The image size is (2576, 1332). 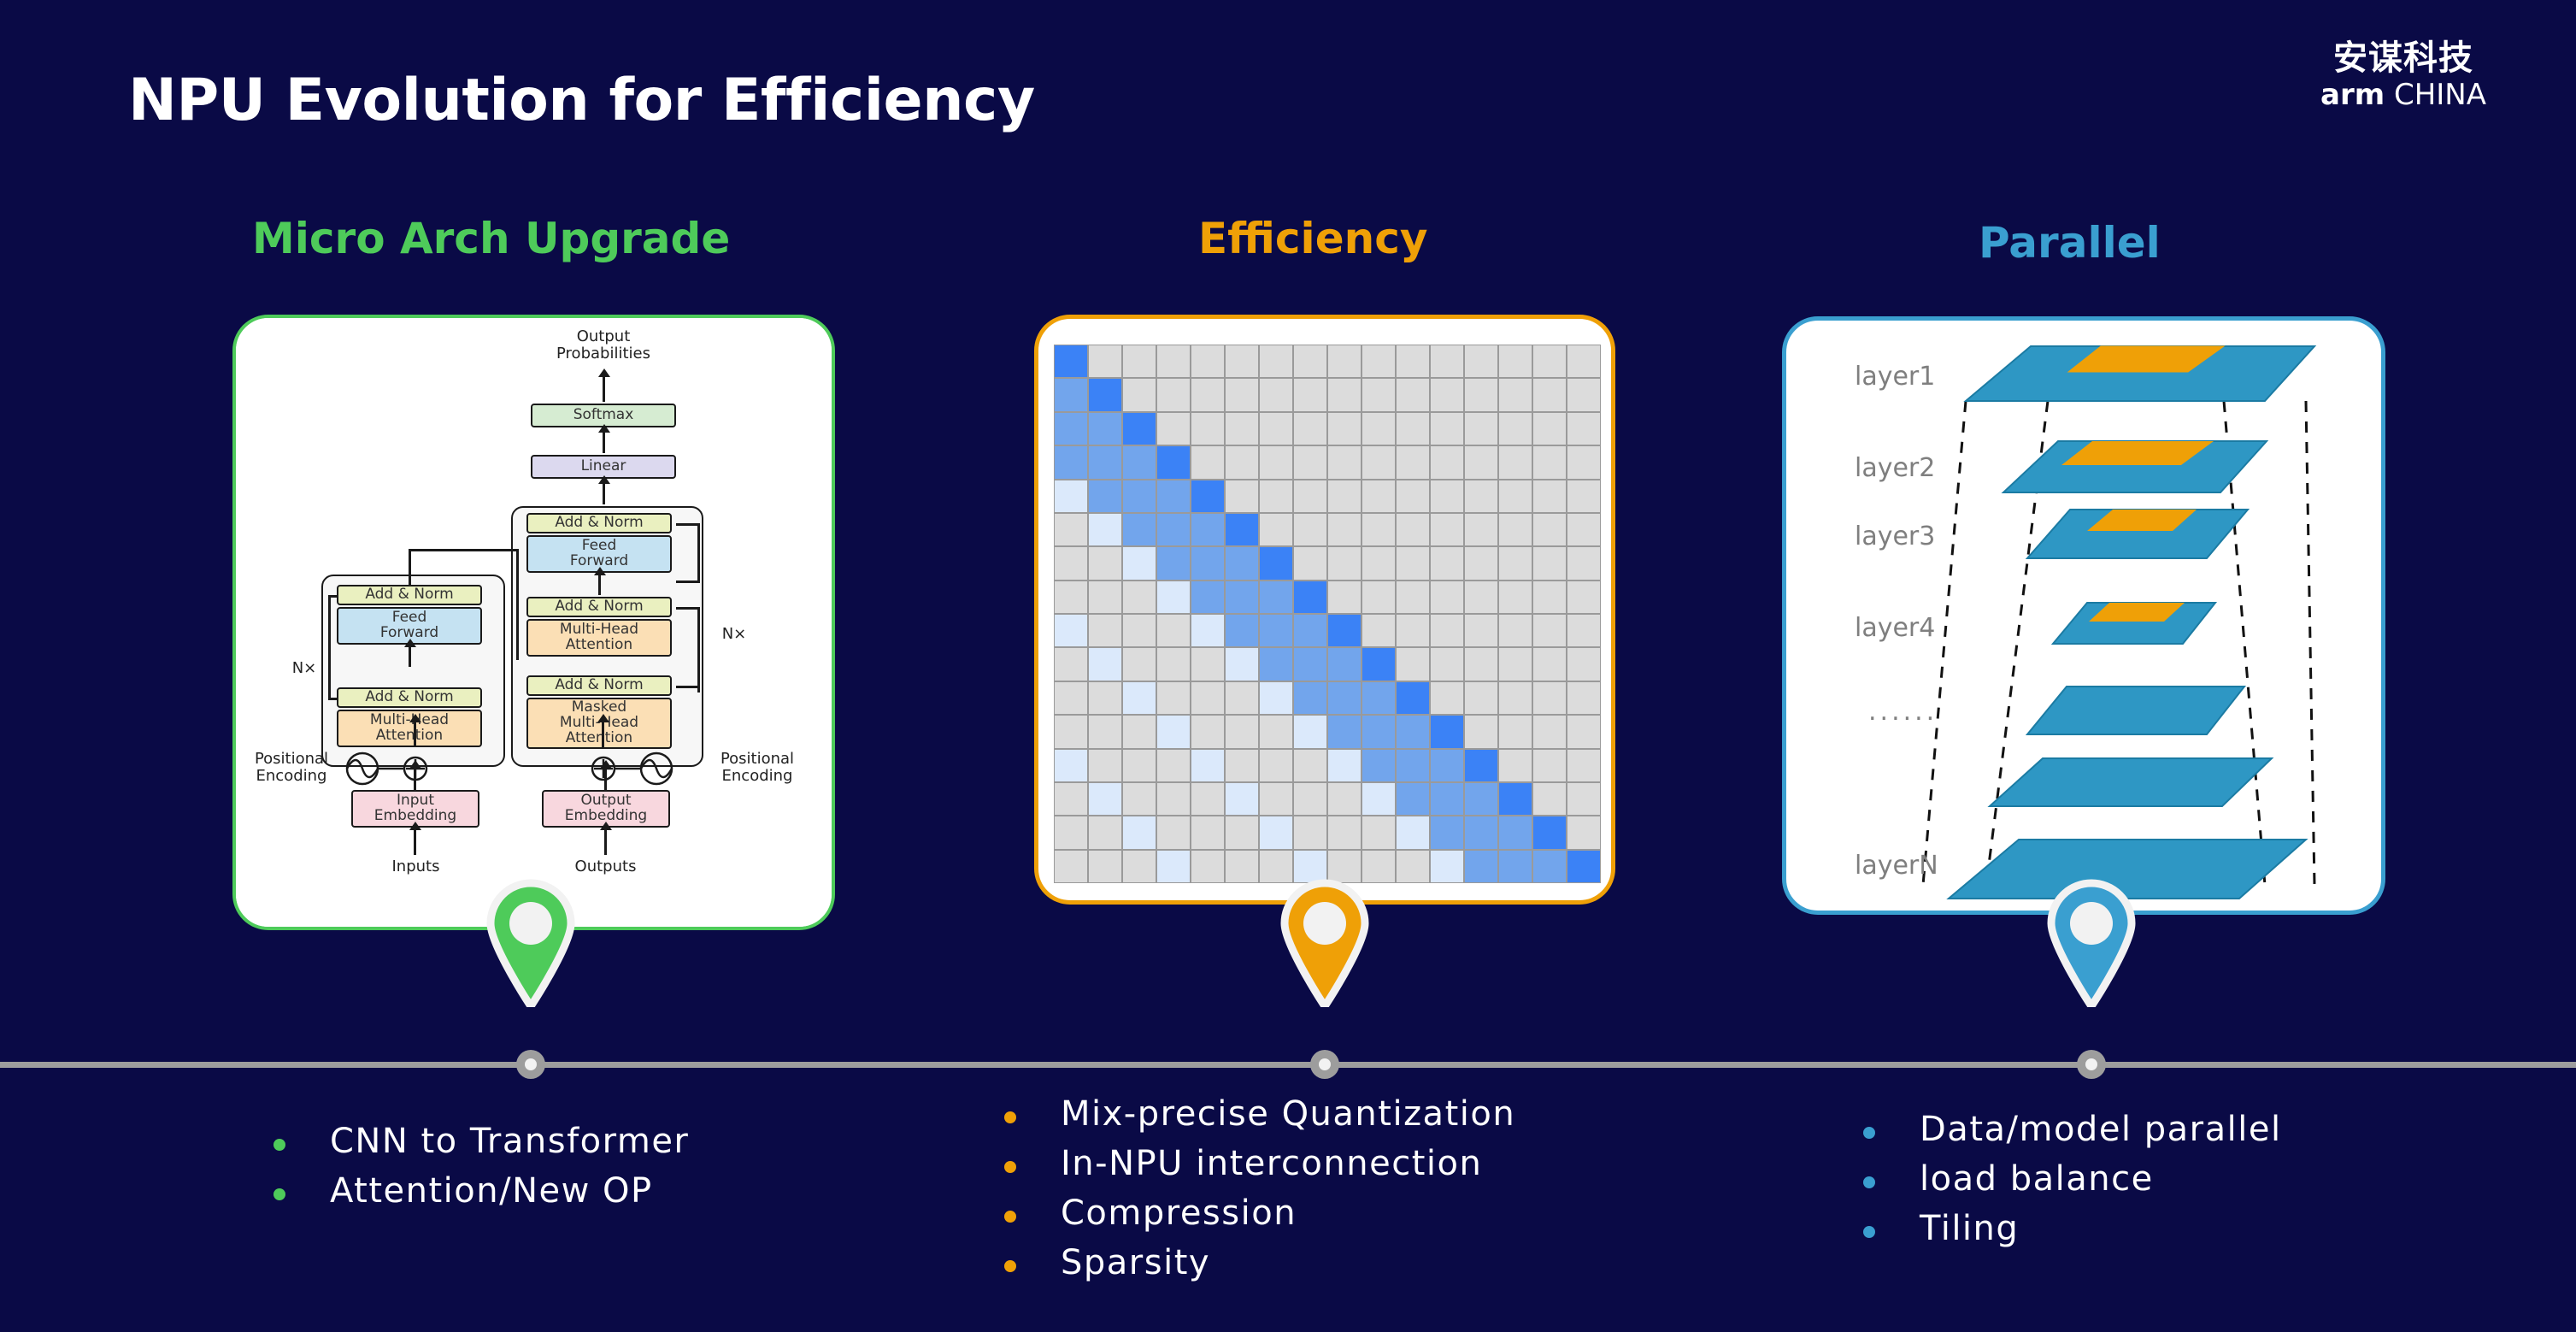 I want to click on bullet-list-micro-arch: CNN to Transformer Attention/New OP, so click(x=481, y=1171).